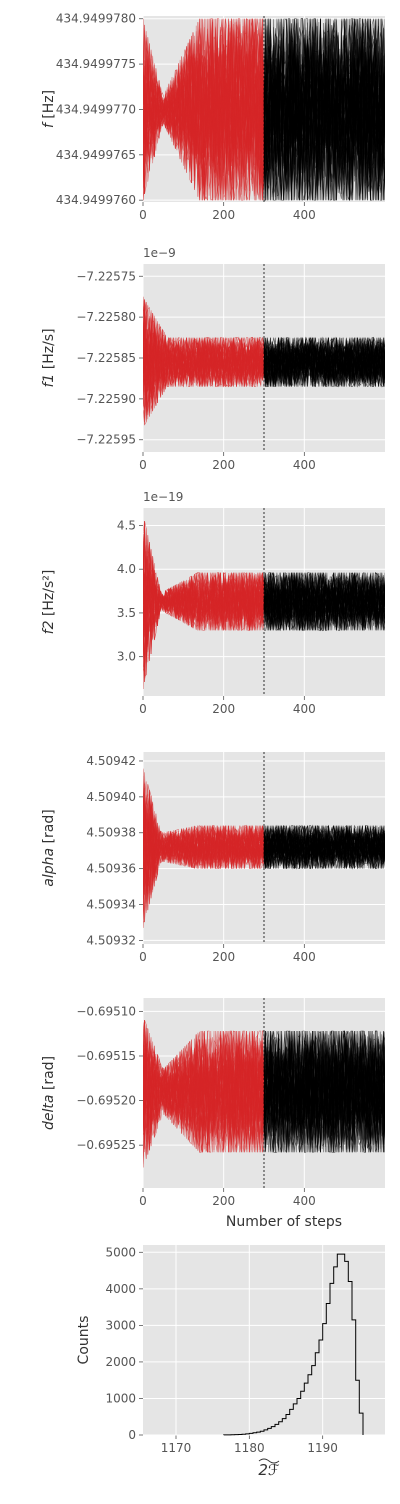  What do you see at coordinates (84, 1340) in the screenshot?
I see `y-axis-label: Counts` at bounding box center [84, 1340].